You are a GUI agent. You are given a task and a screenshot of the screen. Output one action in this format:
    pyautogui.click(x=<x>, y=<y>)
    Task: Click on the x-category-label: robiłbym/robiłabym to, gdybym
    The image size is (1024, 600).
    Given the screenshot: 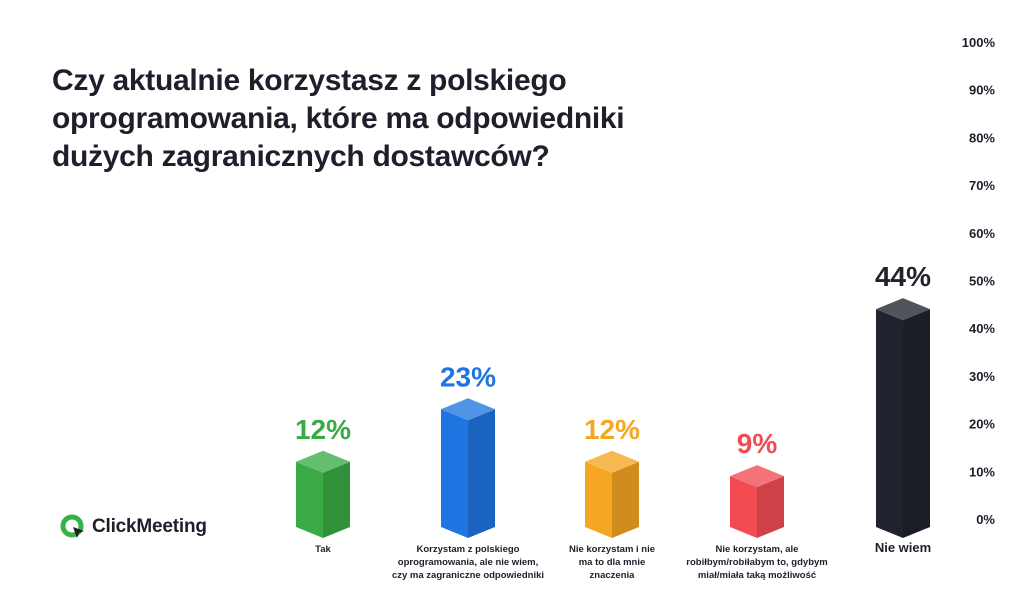 What is the action you would take?
    pyautogui.click(x=756, y=562)
    